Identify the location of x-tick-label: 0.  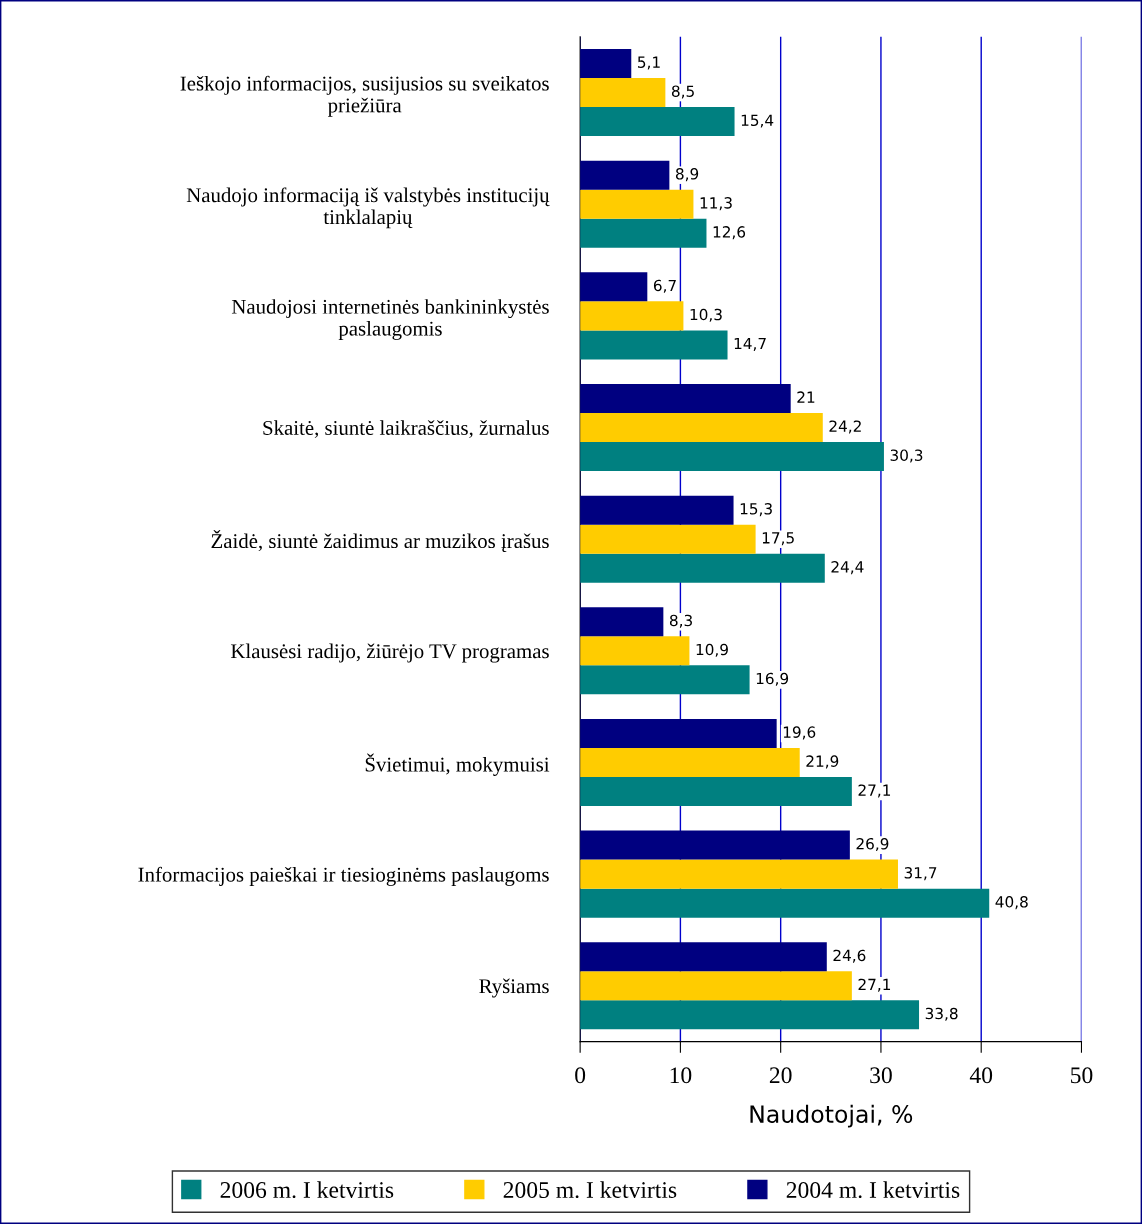
(580, 1075).